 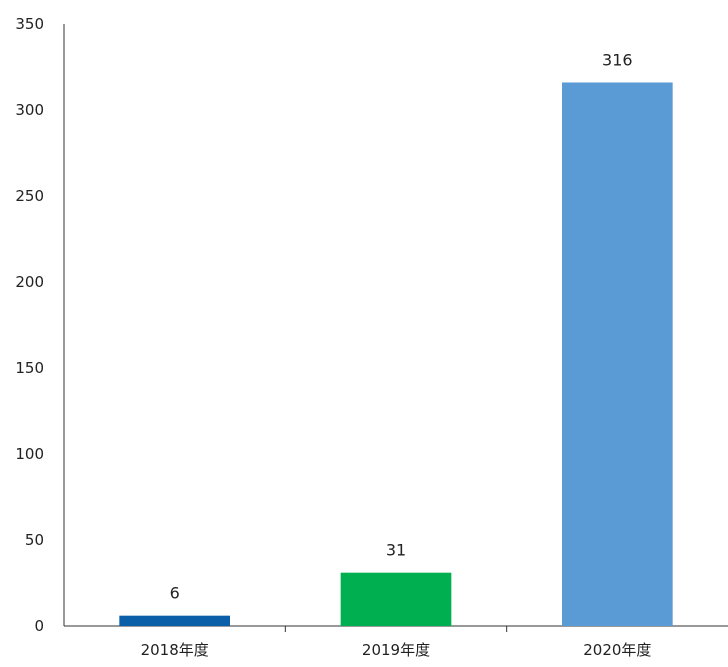 What do you see at coordinates (617, 59) in the screenshot?
I see `data-label: 316` at bounding box center [617, 59].